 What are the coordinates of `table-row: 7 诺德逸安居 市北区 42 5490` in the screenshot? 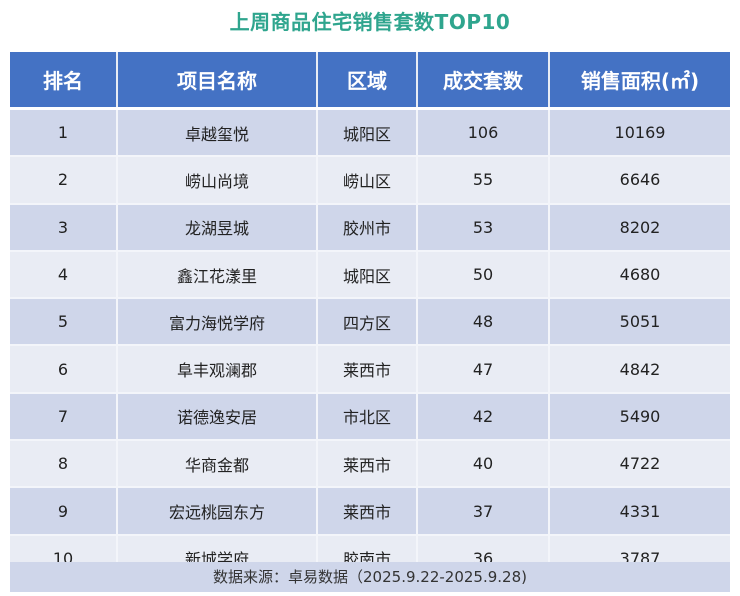 It's located at (370, 416).